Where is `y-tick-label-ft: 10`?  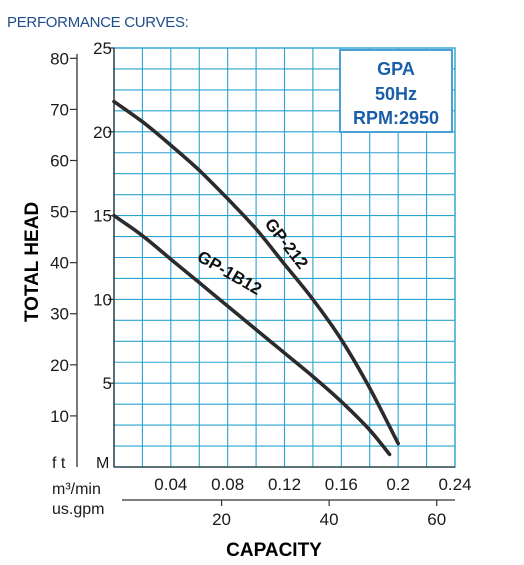
y-tick-label-ft: 10 is located at coordinates (59, 416).